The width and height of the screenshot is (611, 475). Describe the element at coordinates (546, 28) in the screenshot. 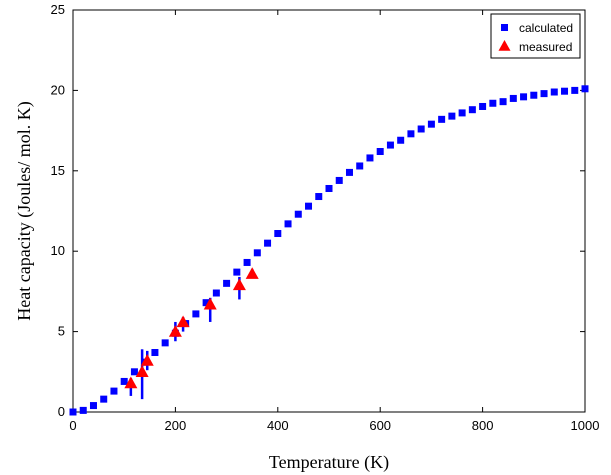

I see `legend-label-calculated: calculated` at that location.